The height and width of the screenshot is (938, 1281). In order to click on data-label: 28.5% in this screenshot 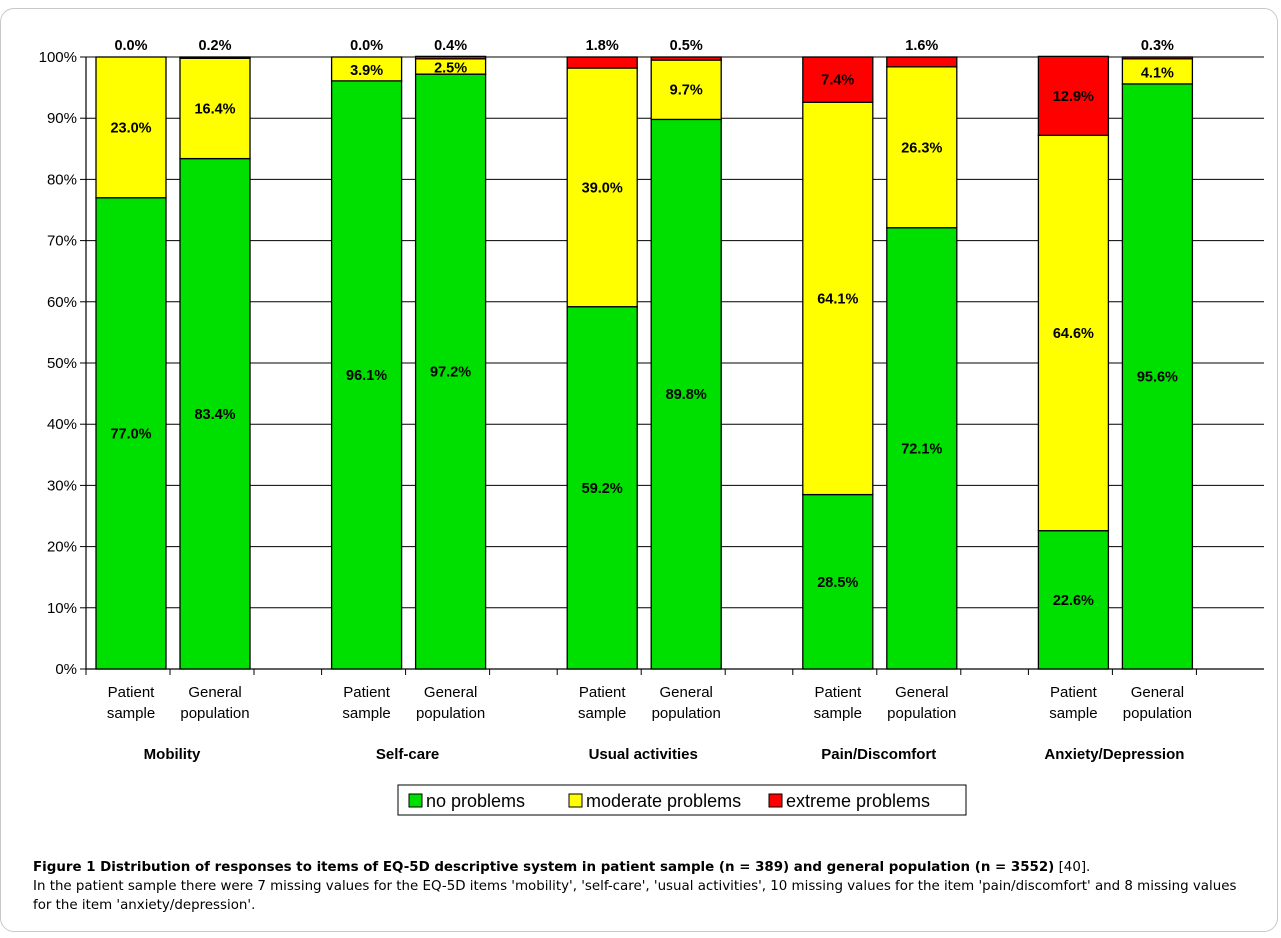, I will do `click(837, 583)`.